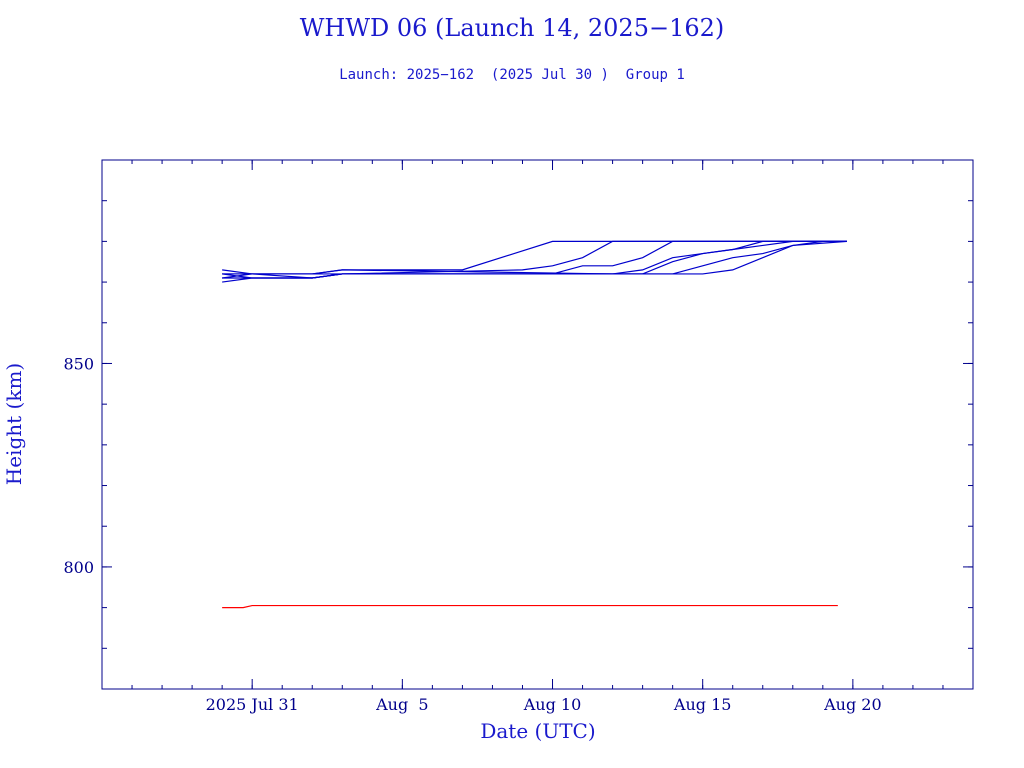  I want to click on x-tick-label: Aug 15, so click(702, 704).